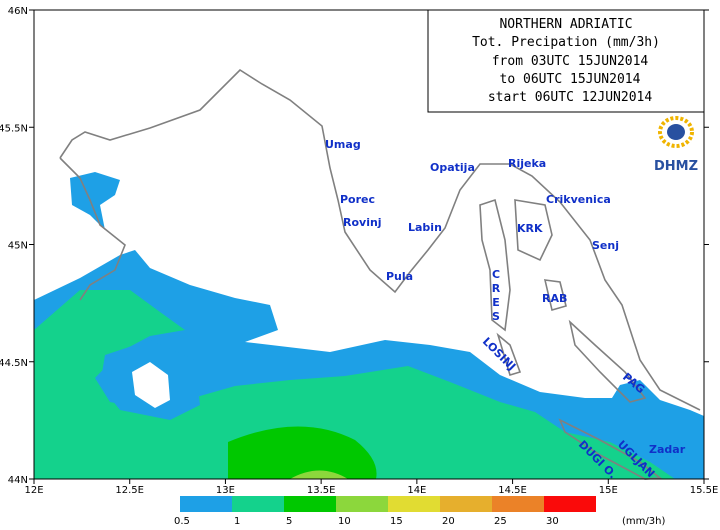  What do you see at coordinates (182, 521) in the screenshot?
I see `colorbar-label: 0.5` at bounding box center [182, 521].